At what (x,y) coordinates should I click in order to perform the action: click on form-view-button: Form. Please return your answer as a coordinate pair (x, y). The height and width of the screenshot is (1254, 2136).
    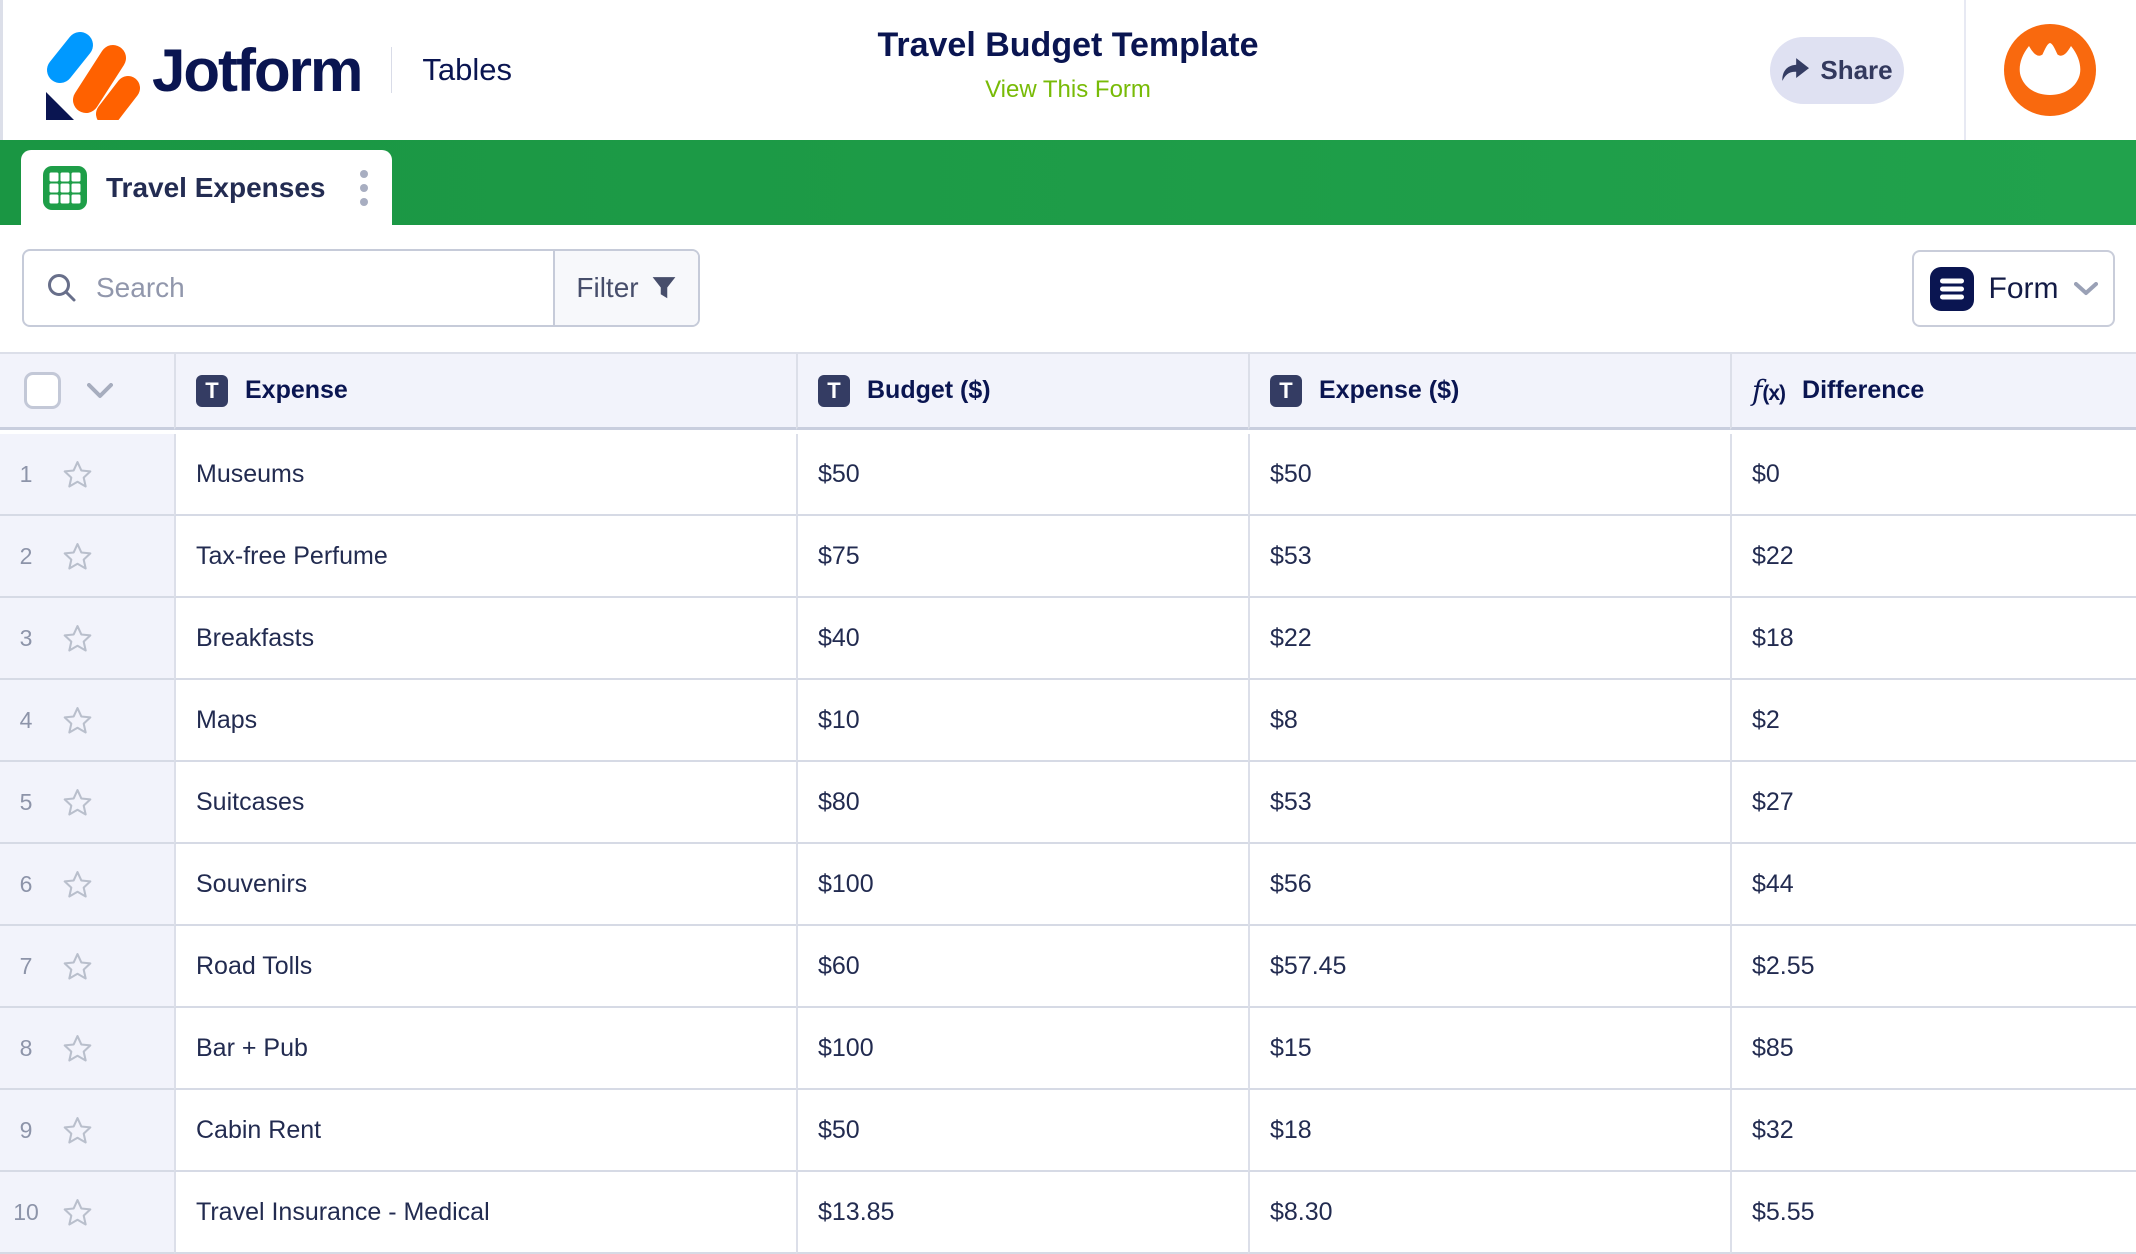
    Looking at the image, I should click on (2013, 288).